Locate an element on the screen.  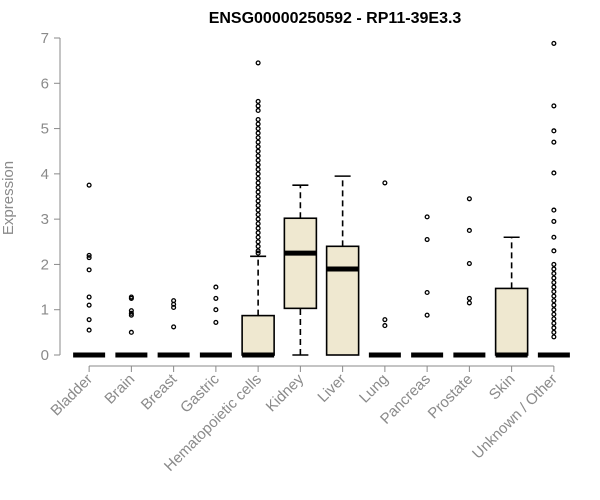
x-tick-label: Liver is located at coordinates (331, 388).